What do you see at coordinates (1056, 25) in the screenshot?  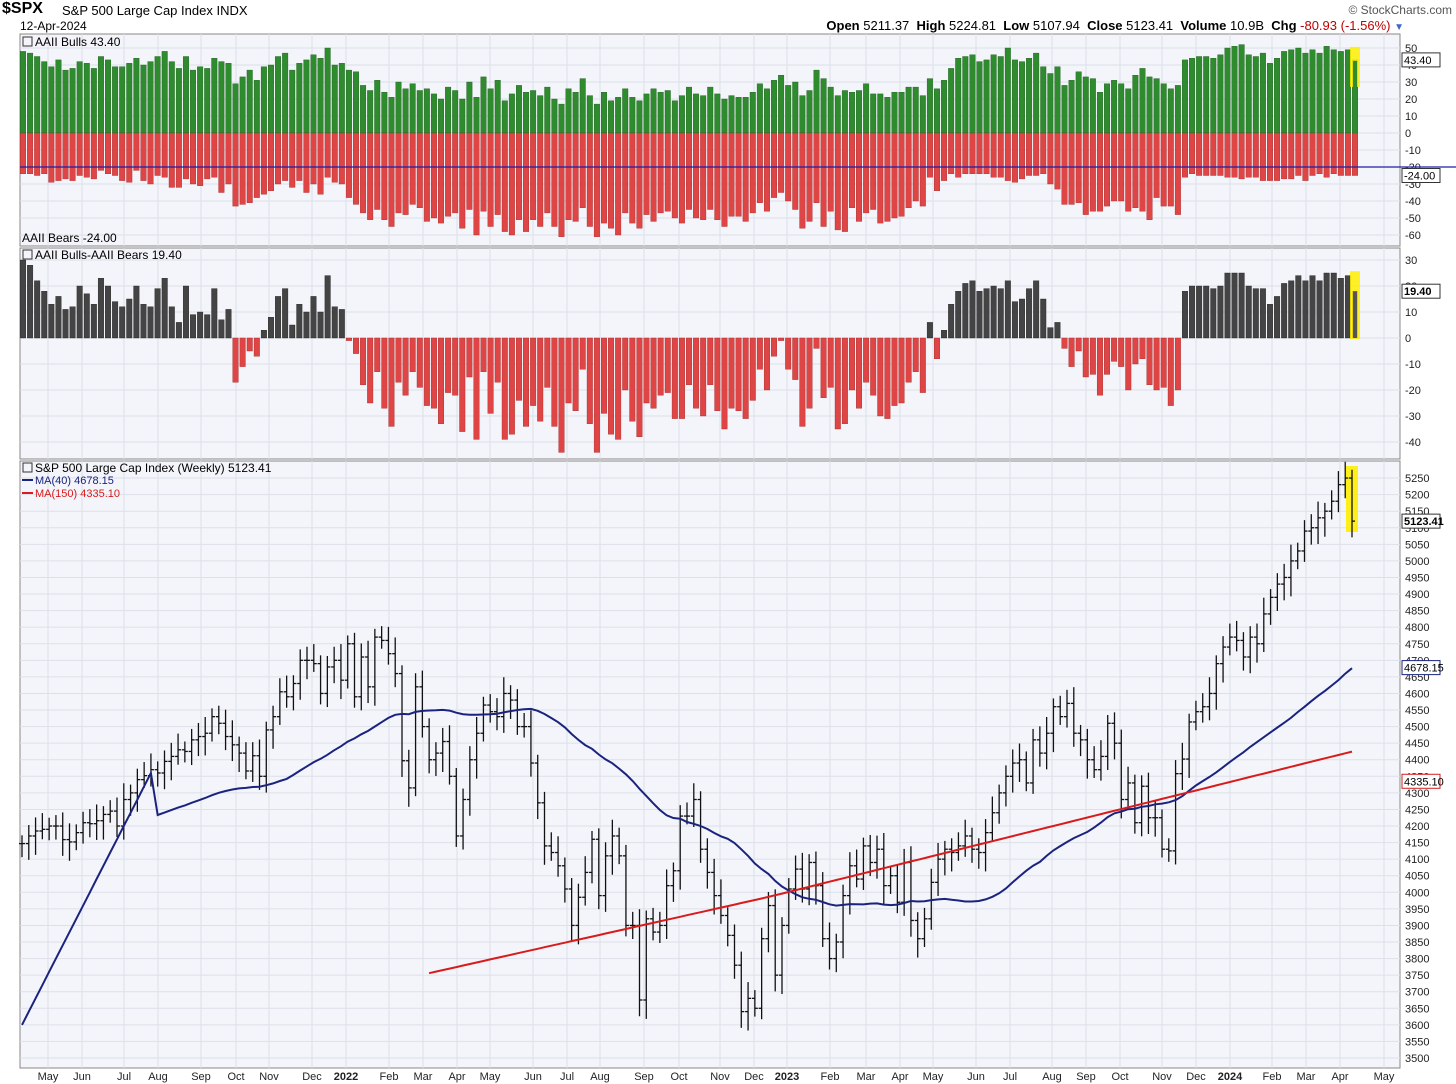 I see `low-value: 5107.94` at bounding box center [1056, 25].